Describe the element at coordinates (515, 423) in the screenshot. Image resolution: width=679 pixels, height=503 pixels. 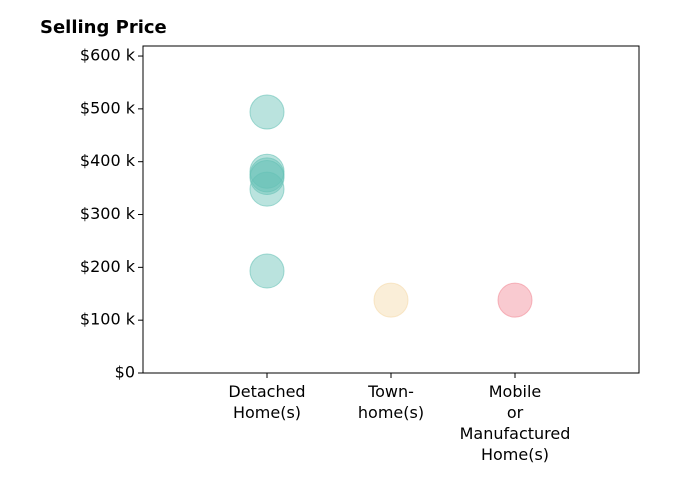
I see `x-tick-label: Mobile or Manufactured Home(s)` at that location.